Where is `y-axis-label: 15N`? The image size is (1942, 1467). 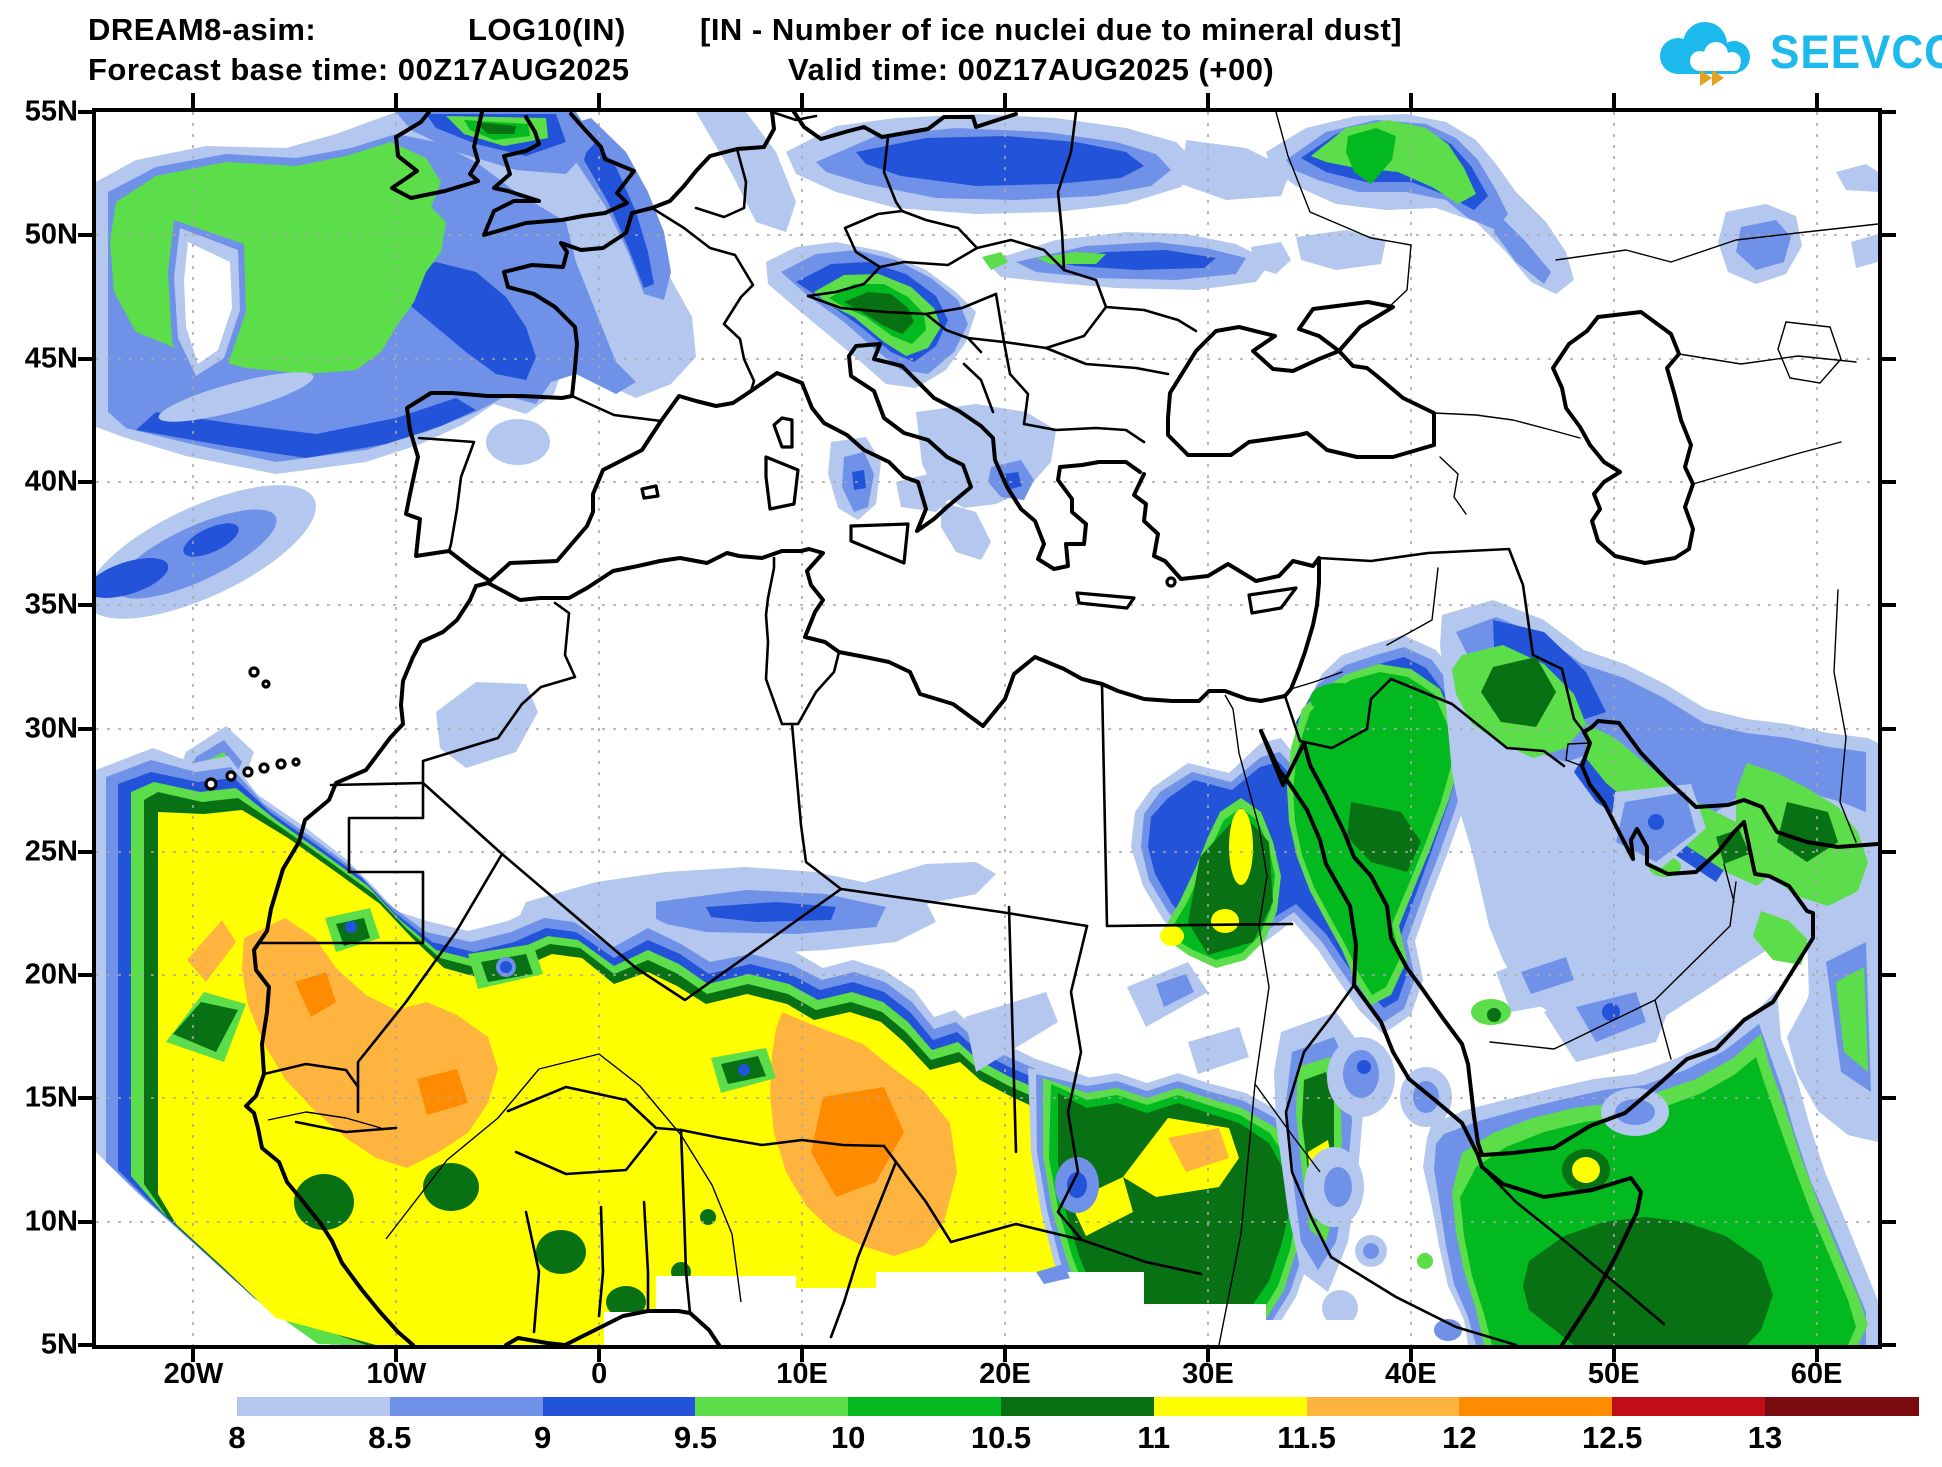 y-axis-label: 15N is located at coordinates (51, 1097).